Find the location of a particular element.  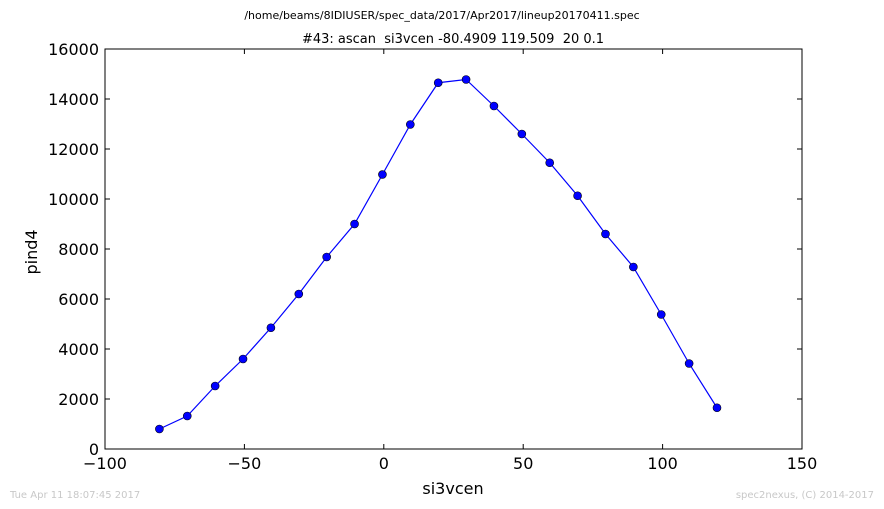

x-tick-label: −50 is located at coordinates (245, 463).